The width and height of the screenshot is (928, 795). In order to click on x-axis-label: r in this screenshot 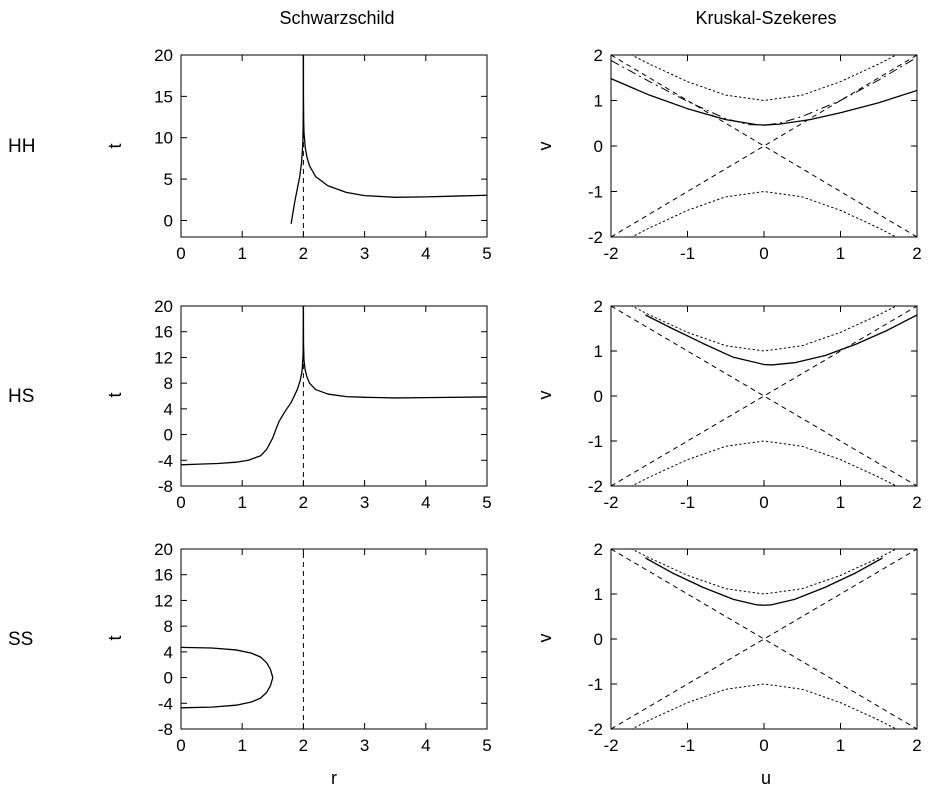, I will do `click(334, 778)`.